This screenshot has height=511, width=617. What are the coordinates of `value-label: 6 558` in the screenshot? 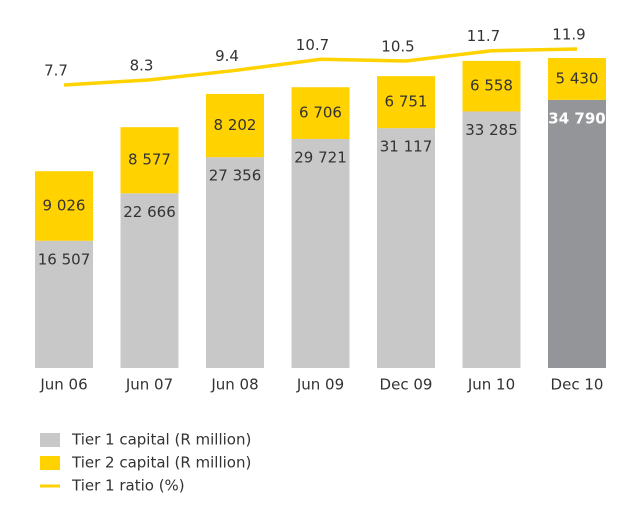 It's located at (491, 86).